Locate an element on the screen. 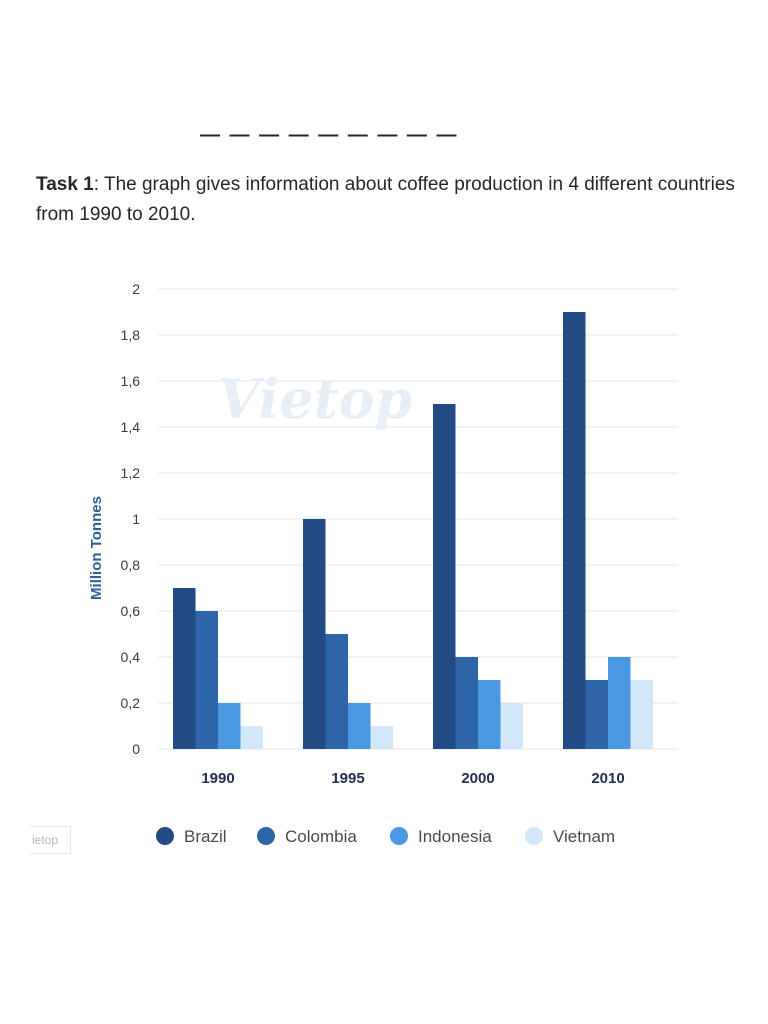 This screenshot has height=1024, width=768. bar-colombia-1990 is located at coordinates (206, 680).